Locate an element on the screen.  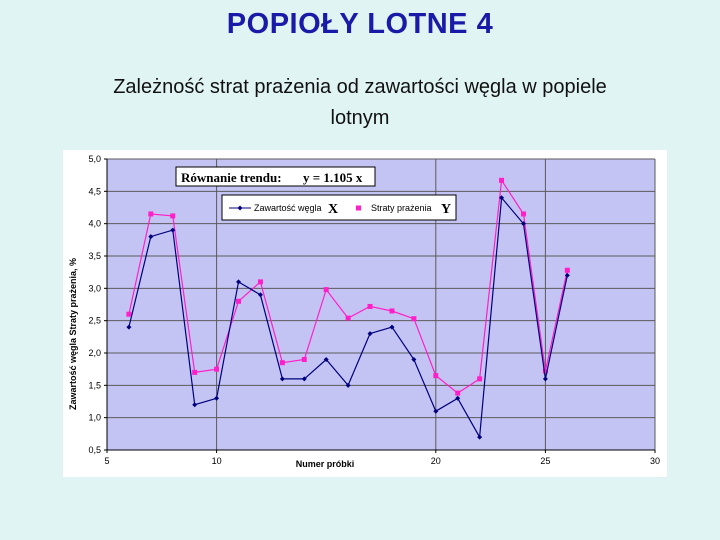
slide-title: POPIOŁY LOTNE 4 is located at coordinates (360, 24).